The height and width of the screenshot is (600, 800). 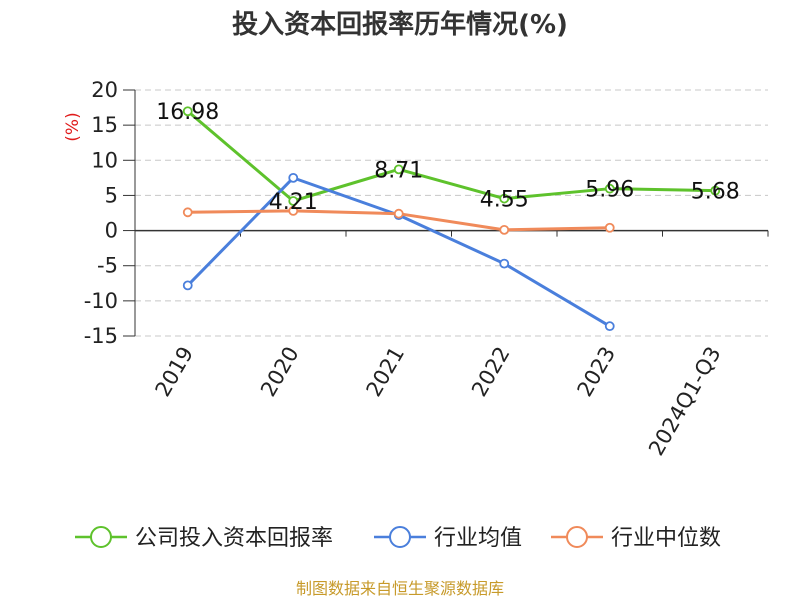 What do you see at coordinates (175, 372) in the screenshot?
I see `x-tick-label: 2019` at bounding box center [175, 372].